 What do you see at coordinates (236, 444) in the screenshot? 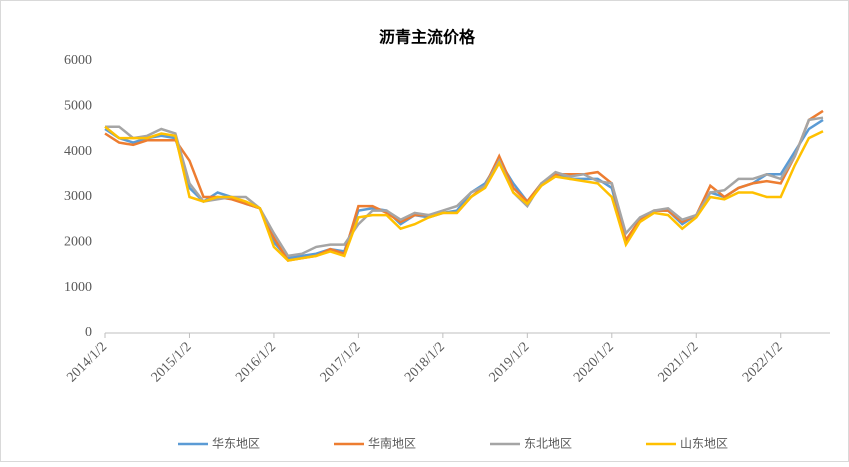
I see `legend-label: 华东地区` at bounding box center [236, 444].